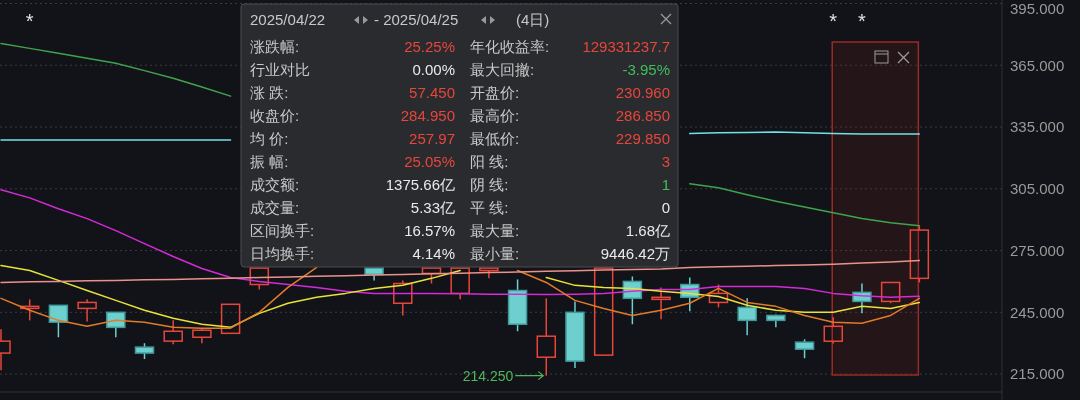 This screenshot has height=400, width=1080. I want to click on annotation: 涨跌幅:, so click(275, 46).